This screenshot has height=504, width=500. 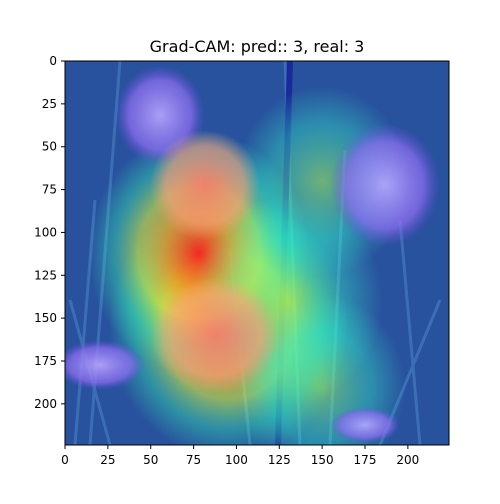 I want to click on y-tick-label: 150, so click(x=45, y=318).